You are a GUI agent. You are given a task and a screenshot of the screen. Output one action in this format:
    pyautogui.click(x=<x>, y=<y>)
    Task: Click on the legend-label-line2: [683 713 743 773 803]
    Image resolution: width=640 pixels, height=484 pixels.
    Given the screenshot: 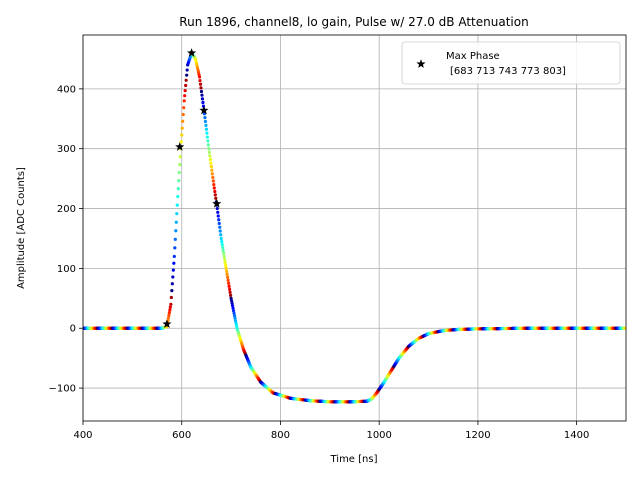 What is the action you would take?
    pyautogui.click(x=508, y=71)
    